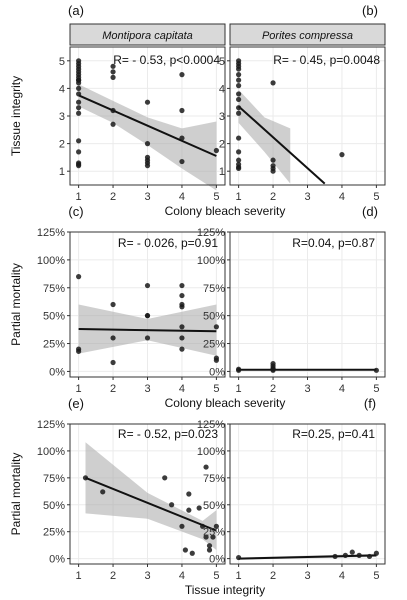  Describe the element at coordinates (16, 304) in the screenshot. I see `y-axis-label: Partial mortality` at that location.